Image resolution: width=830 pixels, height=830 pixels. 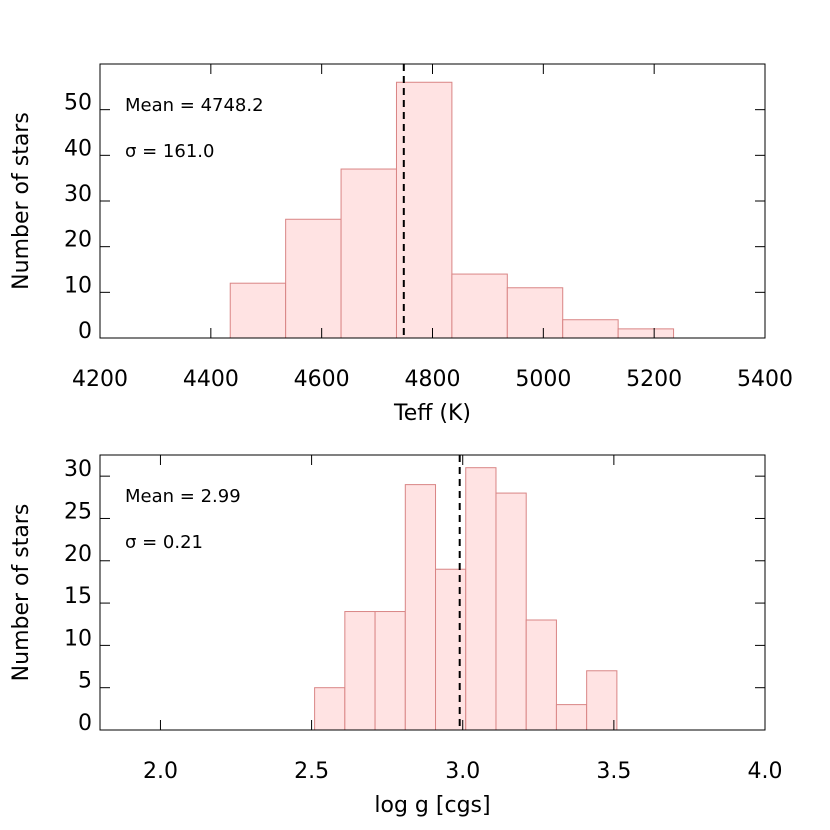 What do you see at coordinates (194, 105) in the screenshot?
I see `annotation: Mean = 4748.2` at bounding box center [194, 105].